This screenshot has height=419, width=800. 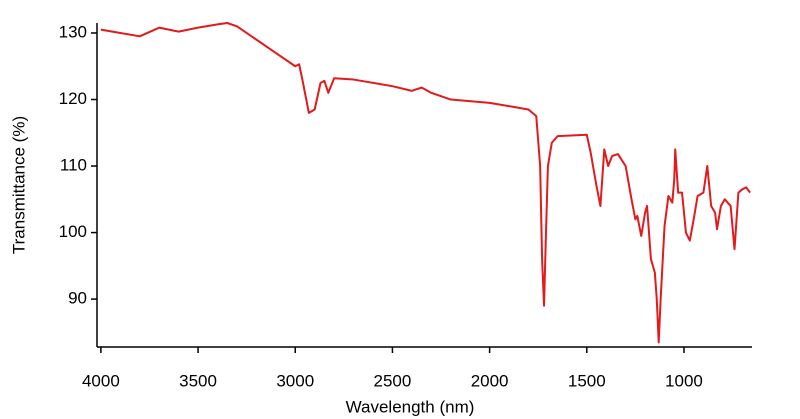 What do you see at coordinates (18, 185) in the screenshot?
I see `y-axis-label: Transmittance (%)` at bounding box center [18, 185].